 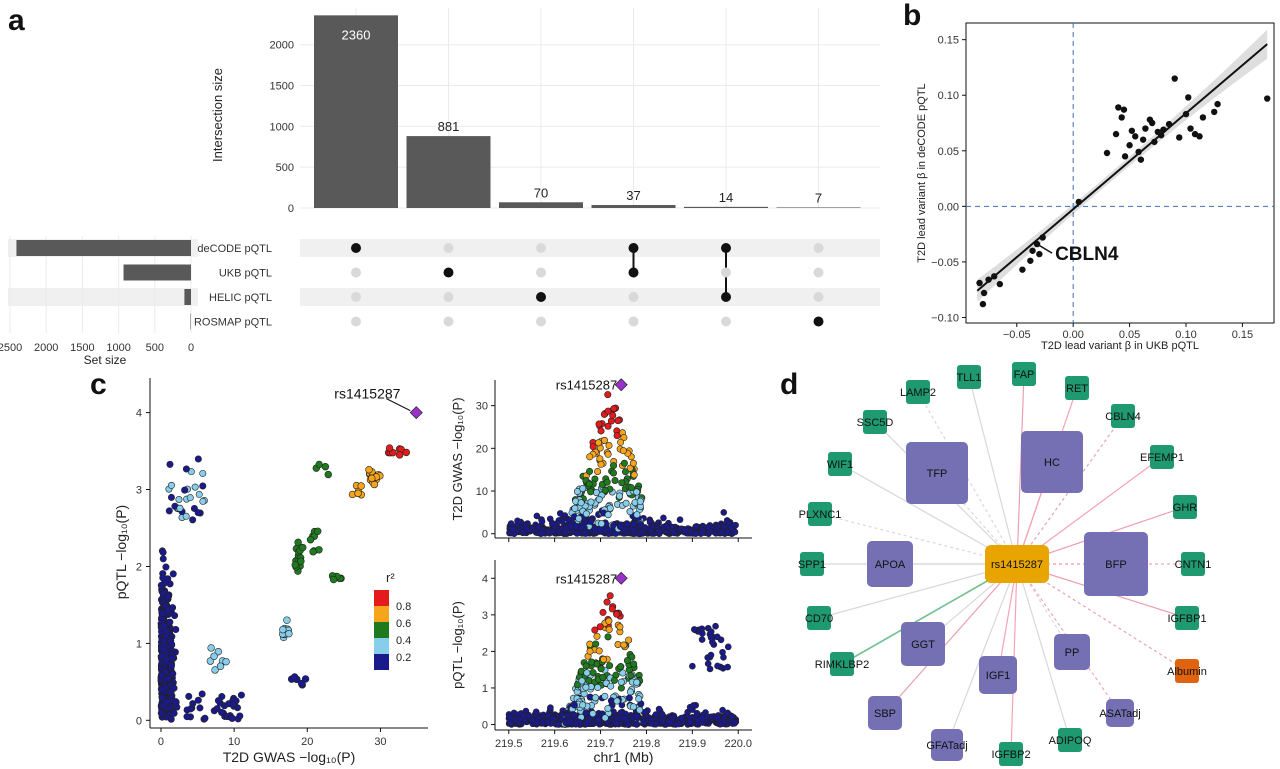 What do you see at coordinates (1070, 741) in the screenshot?
I see `protein-node-label: ADIPOQ` at bounding box center [1070, 741].